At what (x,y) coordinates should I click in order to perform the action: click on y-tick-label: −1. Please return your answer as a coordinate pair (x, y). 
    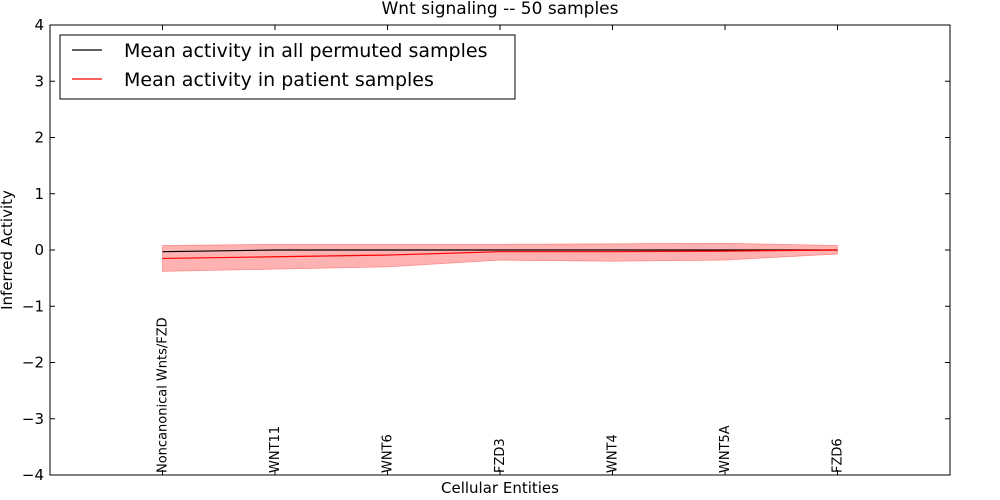
    Looking at the image, I should click on (33, 306).